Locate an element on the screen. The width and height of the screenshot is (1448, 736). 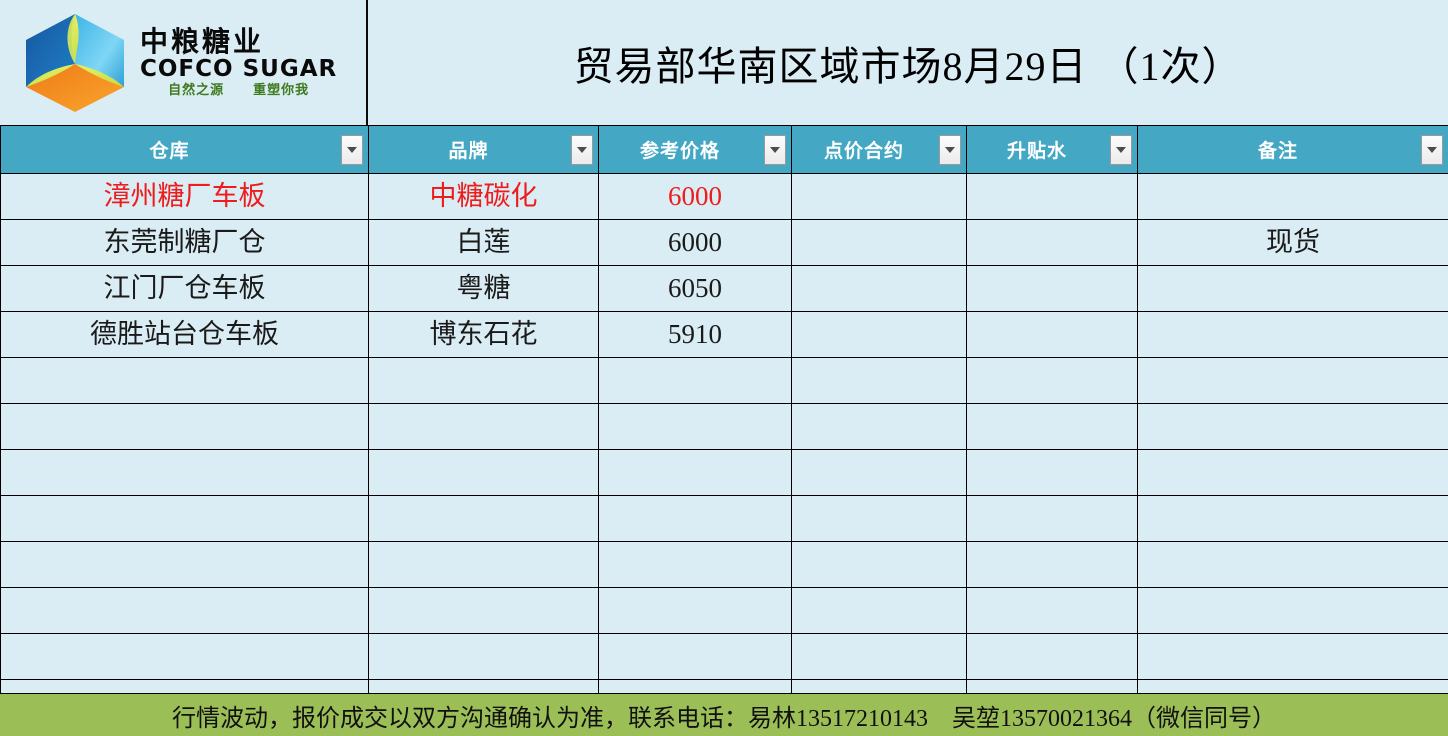
table-cell: 现货 is located at coordinates (1292, 242).